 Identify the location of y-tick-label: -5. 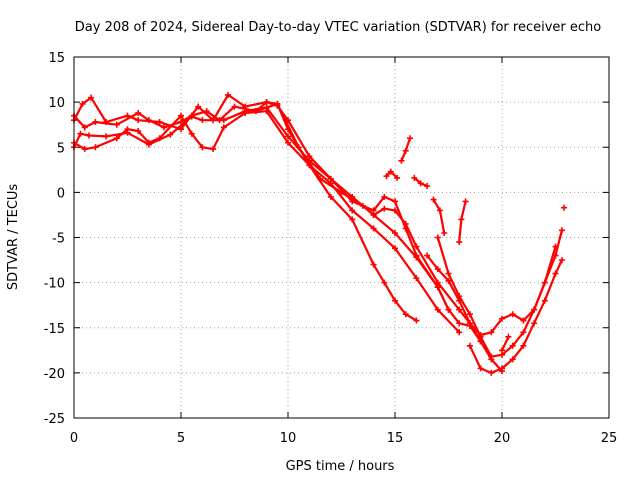
(58, 239).